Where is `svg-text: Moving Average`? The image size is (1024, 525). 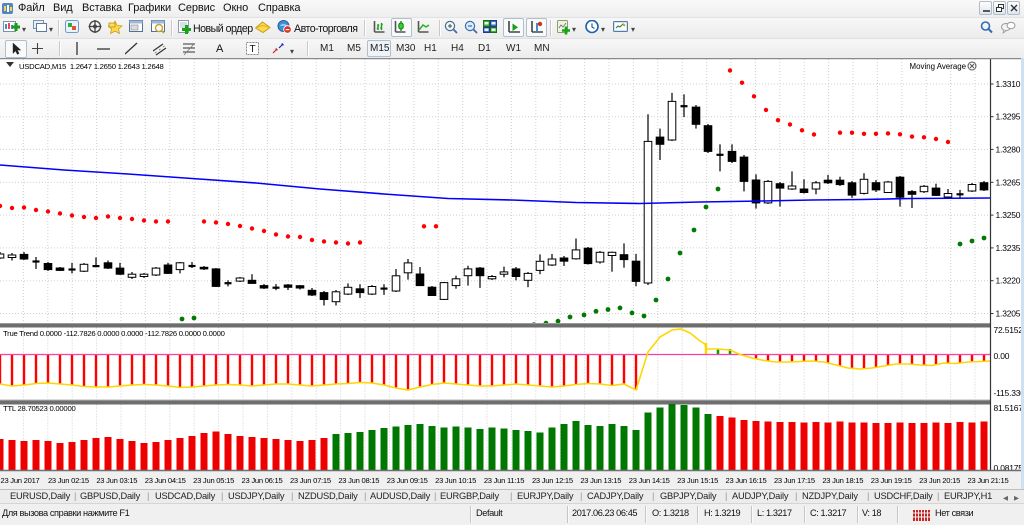
svg-text: Moving Average is located at coordinates (938, 66).